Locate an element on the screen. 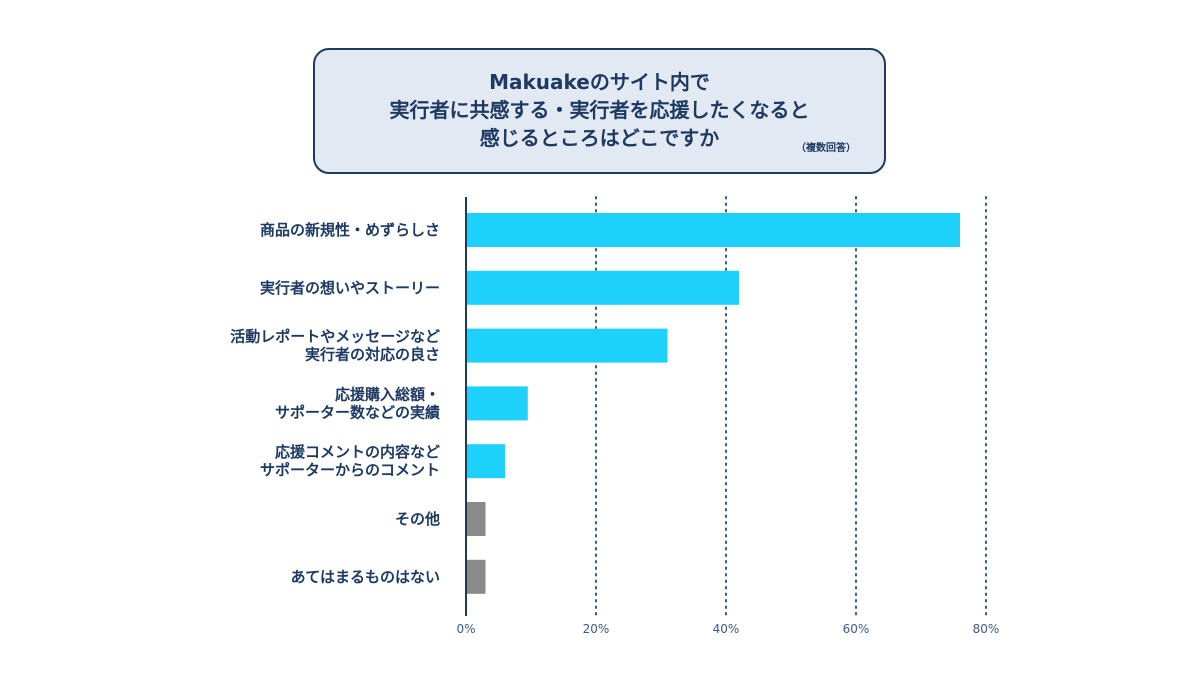 The height and width of the screenshot is (675, 1200). chart-title-line-3: 感じるところはどこですか is located at coordinates (599, 138).